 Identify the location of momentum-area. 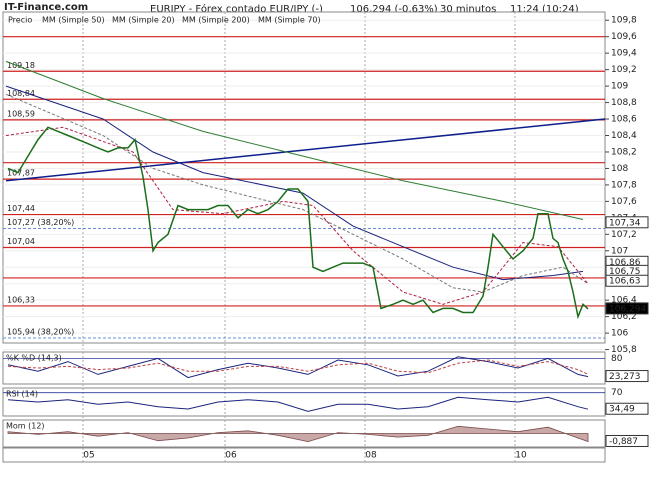
(298, 434).